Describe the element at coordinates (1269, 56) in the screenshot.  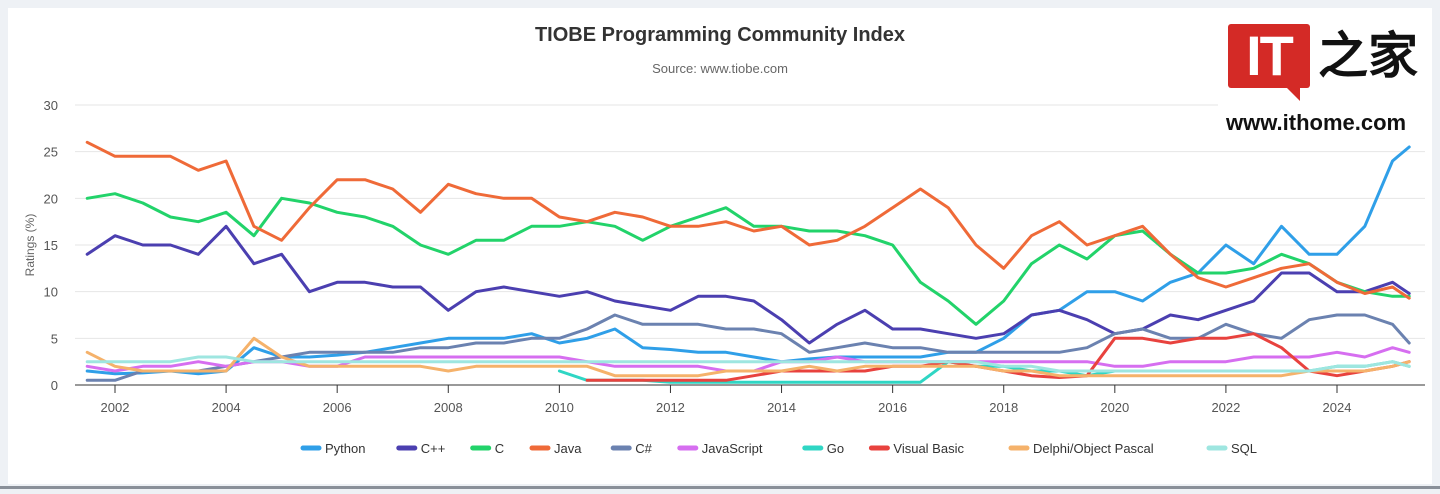
I see `logo-it-box: IT` at that location.